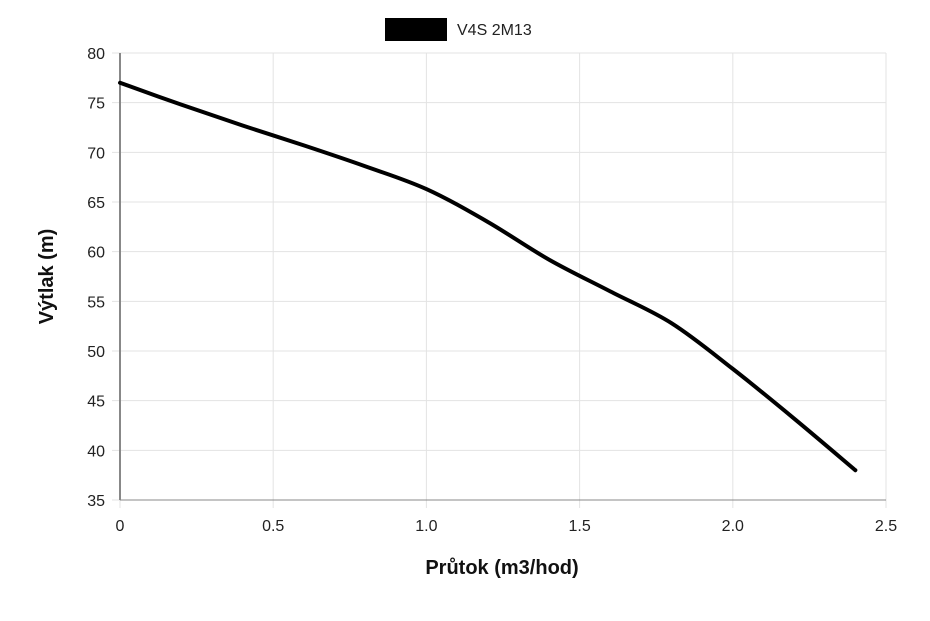 Image resolution: width=930 pixels, height=621 pixels. What do you see at coordinates (47, 277) in the screenshot?
I see `y-axis-title: Výtlak (m)` at bounding box center [47, 277].